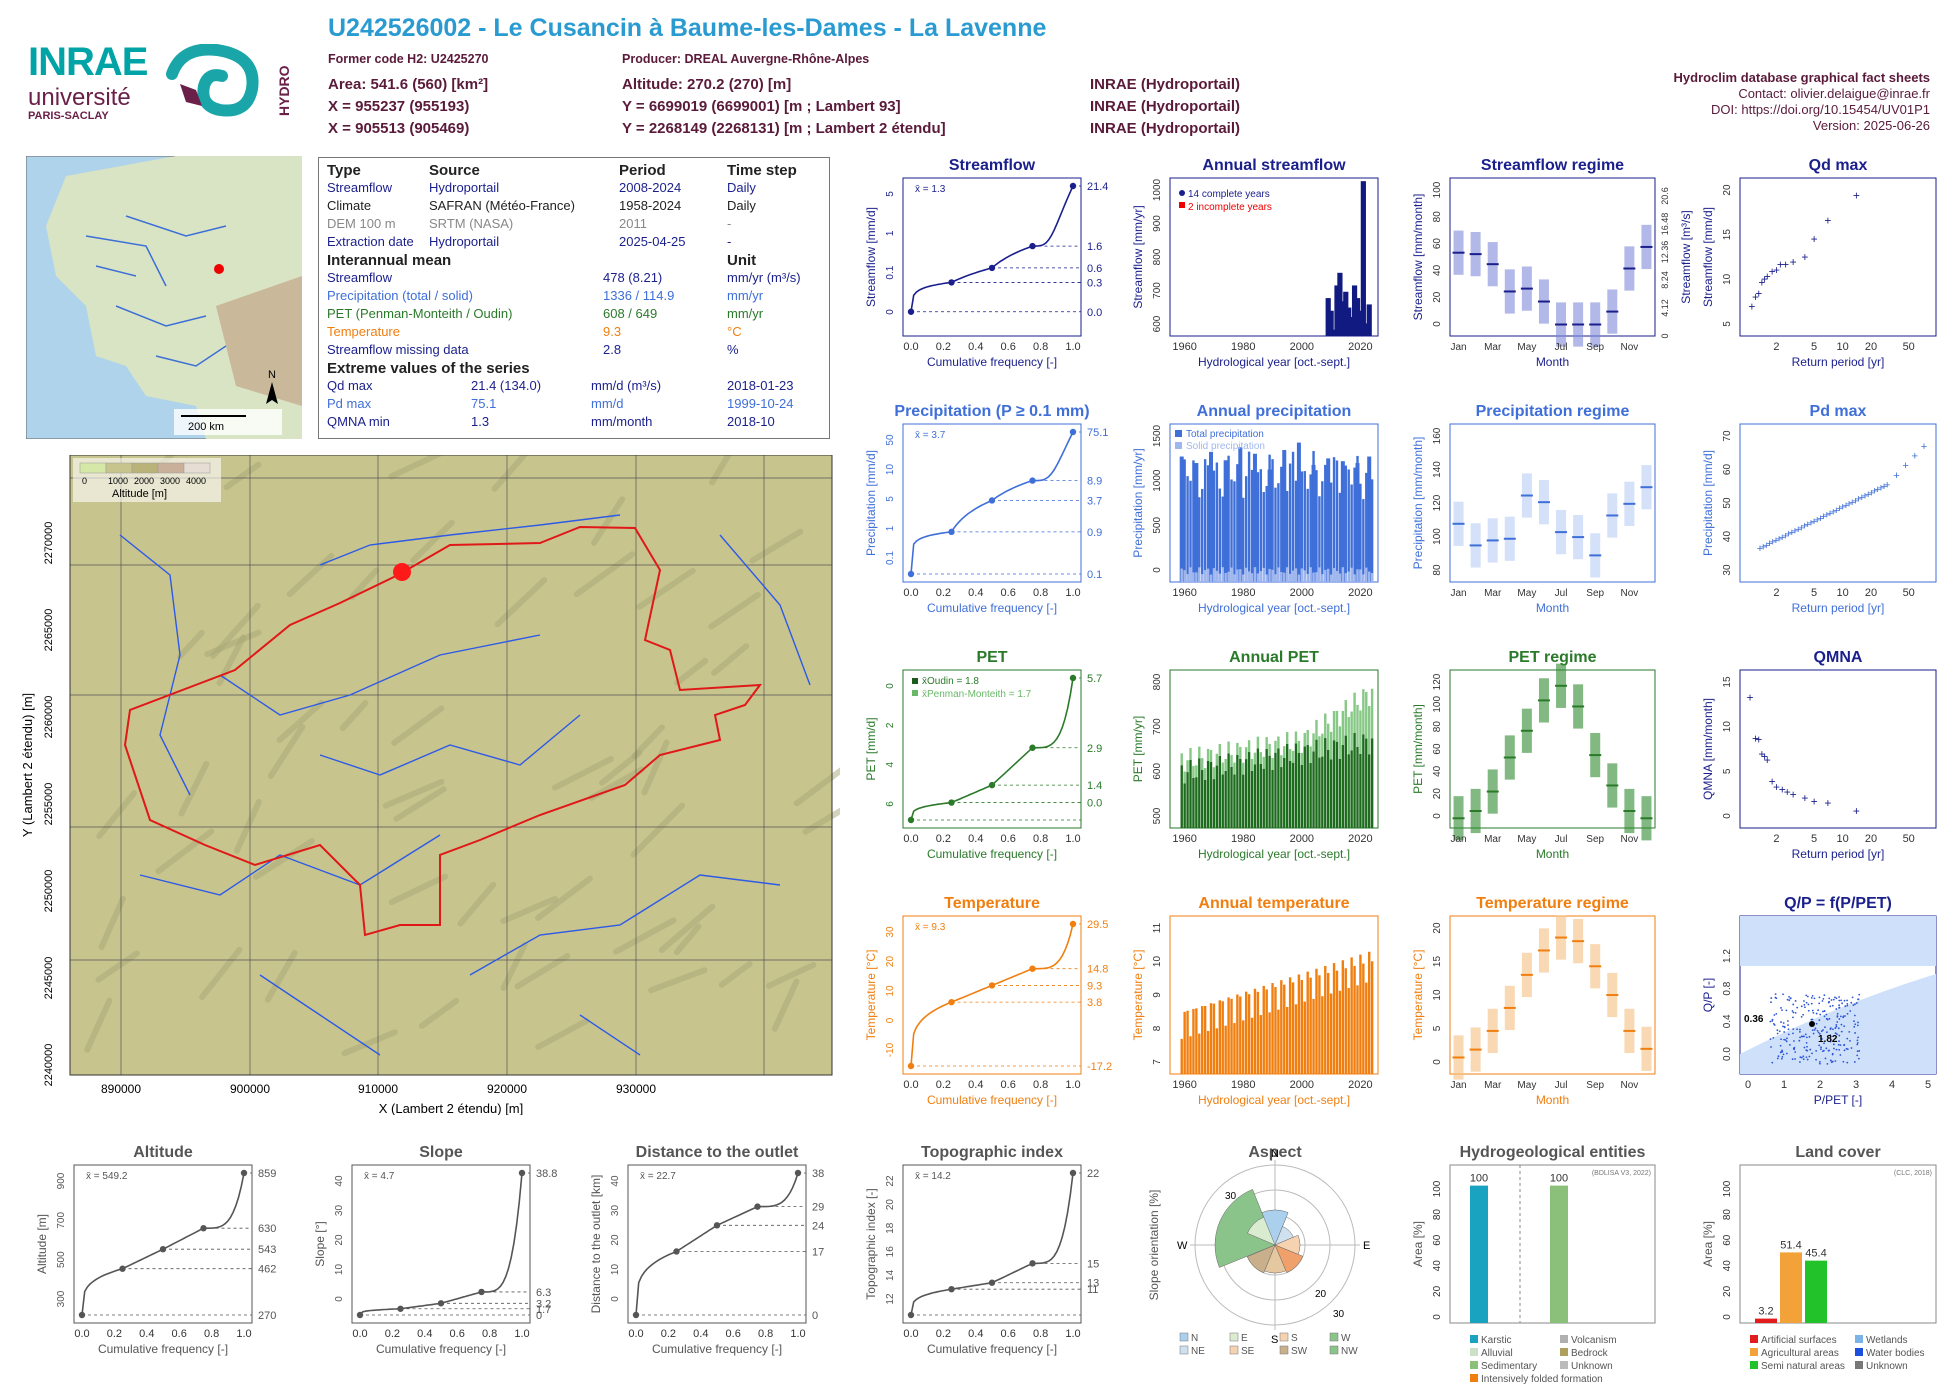  I want to click on panel-title: Temperature regime, so click(1552, 903).